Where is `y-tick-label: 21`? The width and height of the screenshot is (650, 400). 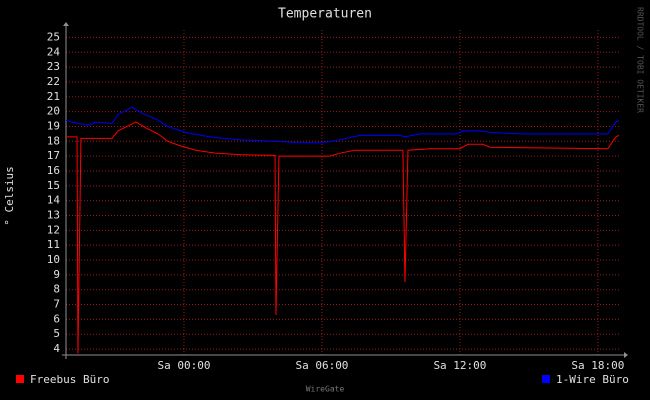
y-tick-label: 21 is located at coordinates (53, 96).